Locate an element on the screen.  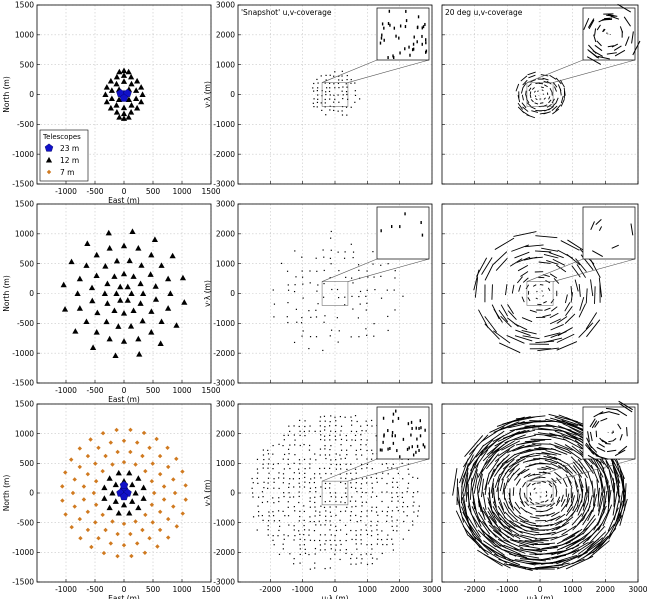
tick-label-y: 1500 is located at coordinates (24, 5).